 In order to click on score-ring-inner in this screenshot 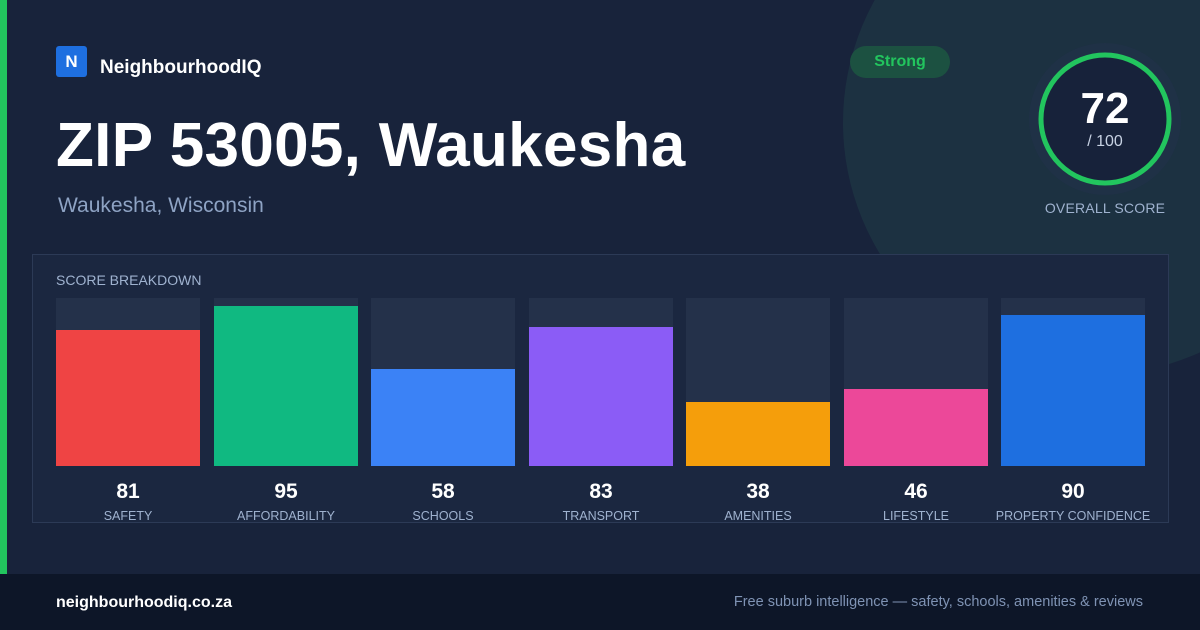, I will do `click(1105, 119)`.